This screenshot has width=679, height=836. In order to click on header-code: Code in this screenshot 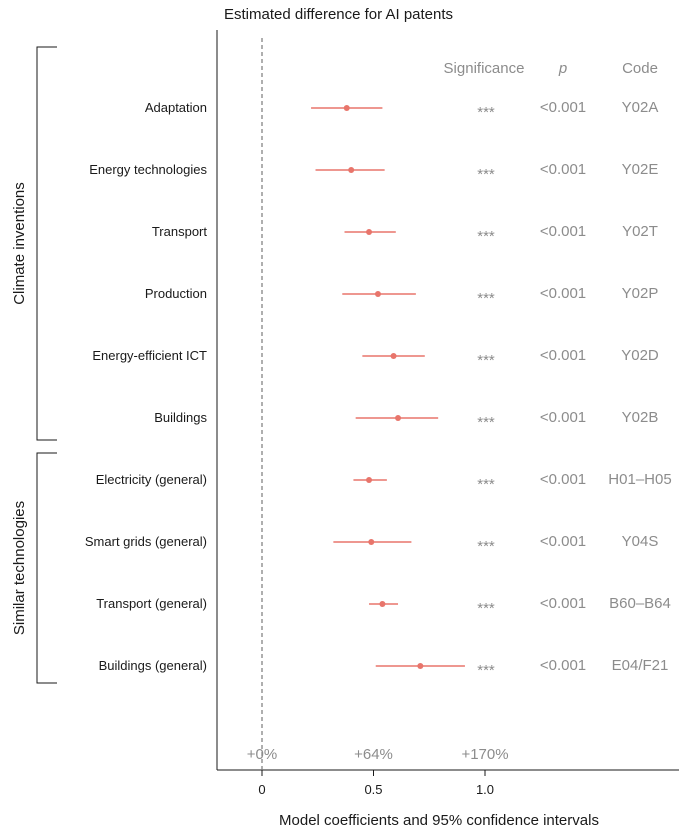, I will do `click(640, 68)`.